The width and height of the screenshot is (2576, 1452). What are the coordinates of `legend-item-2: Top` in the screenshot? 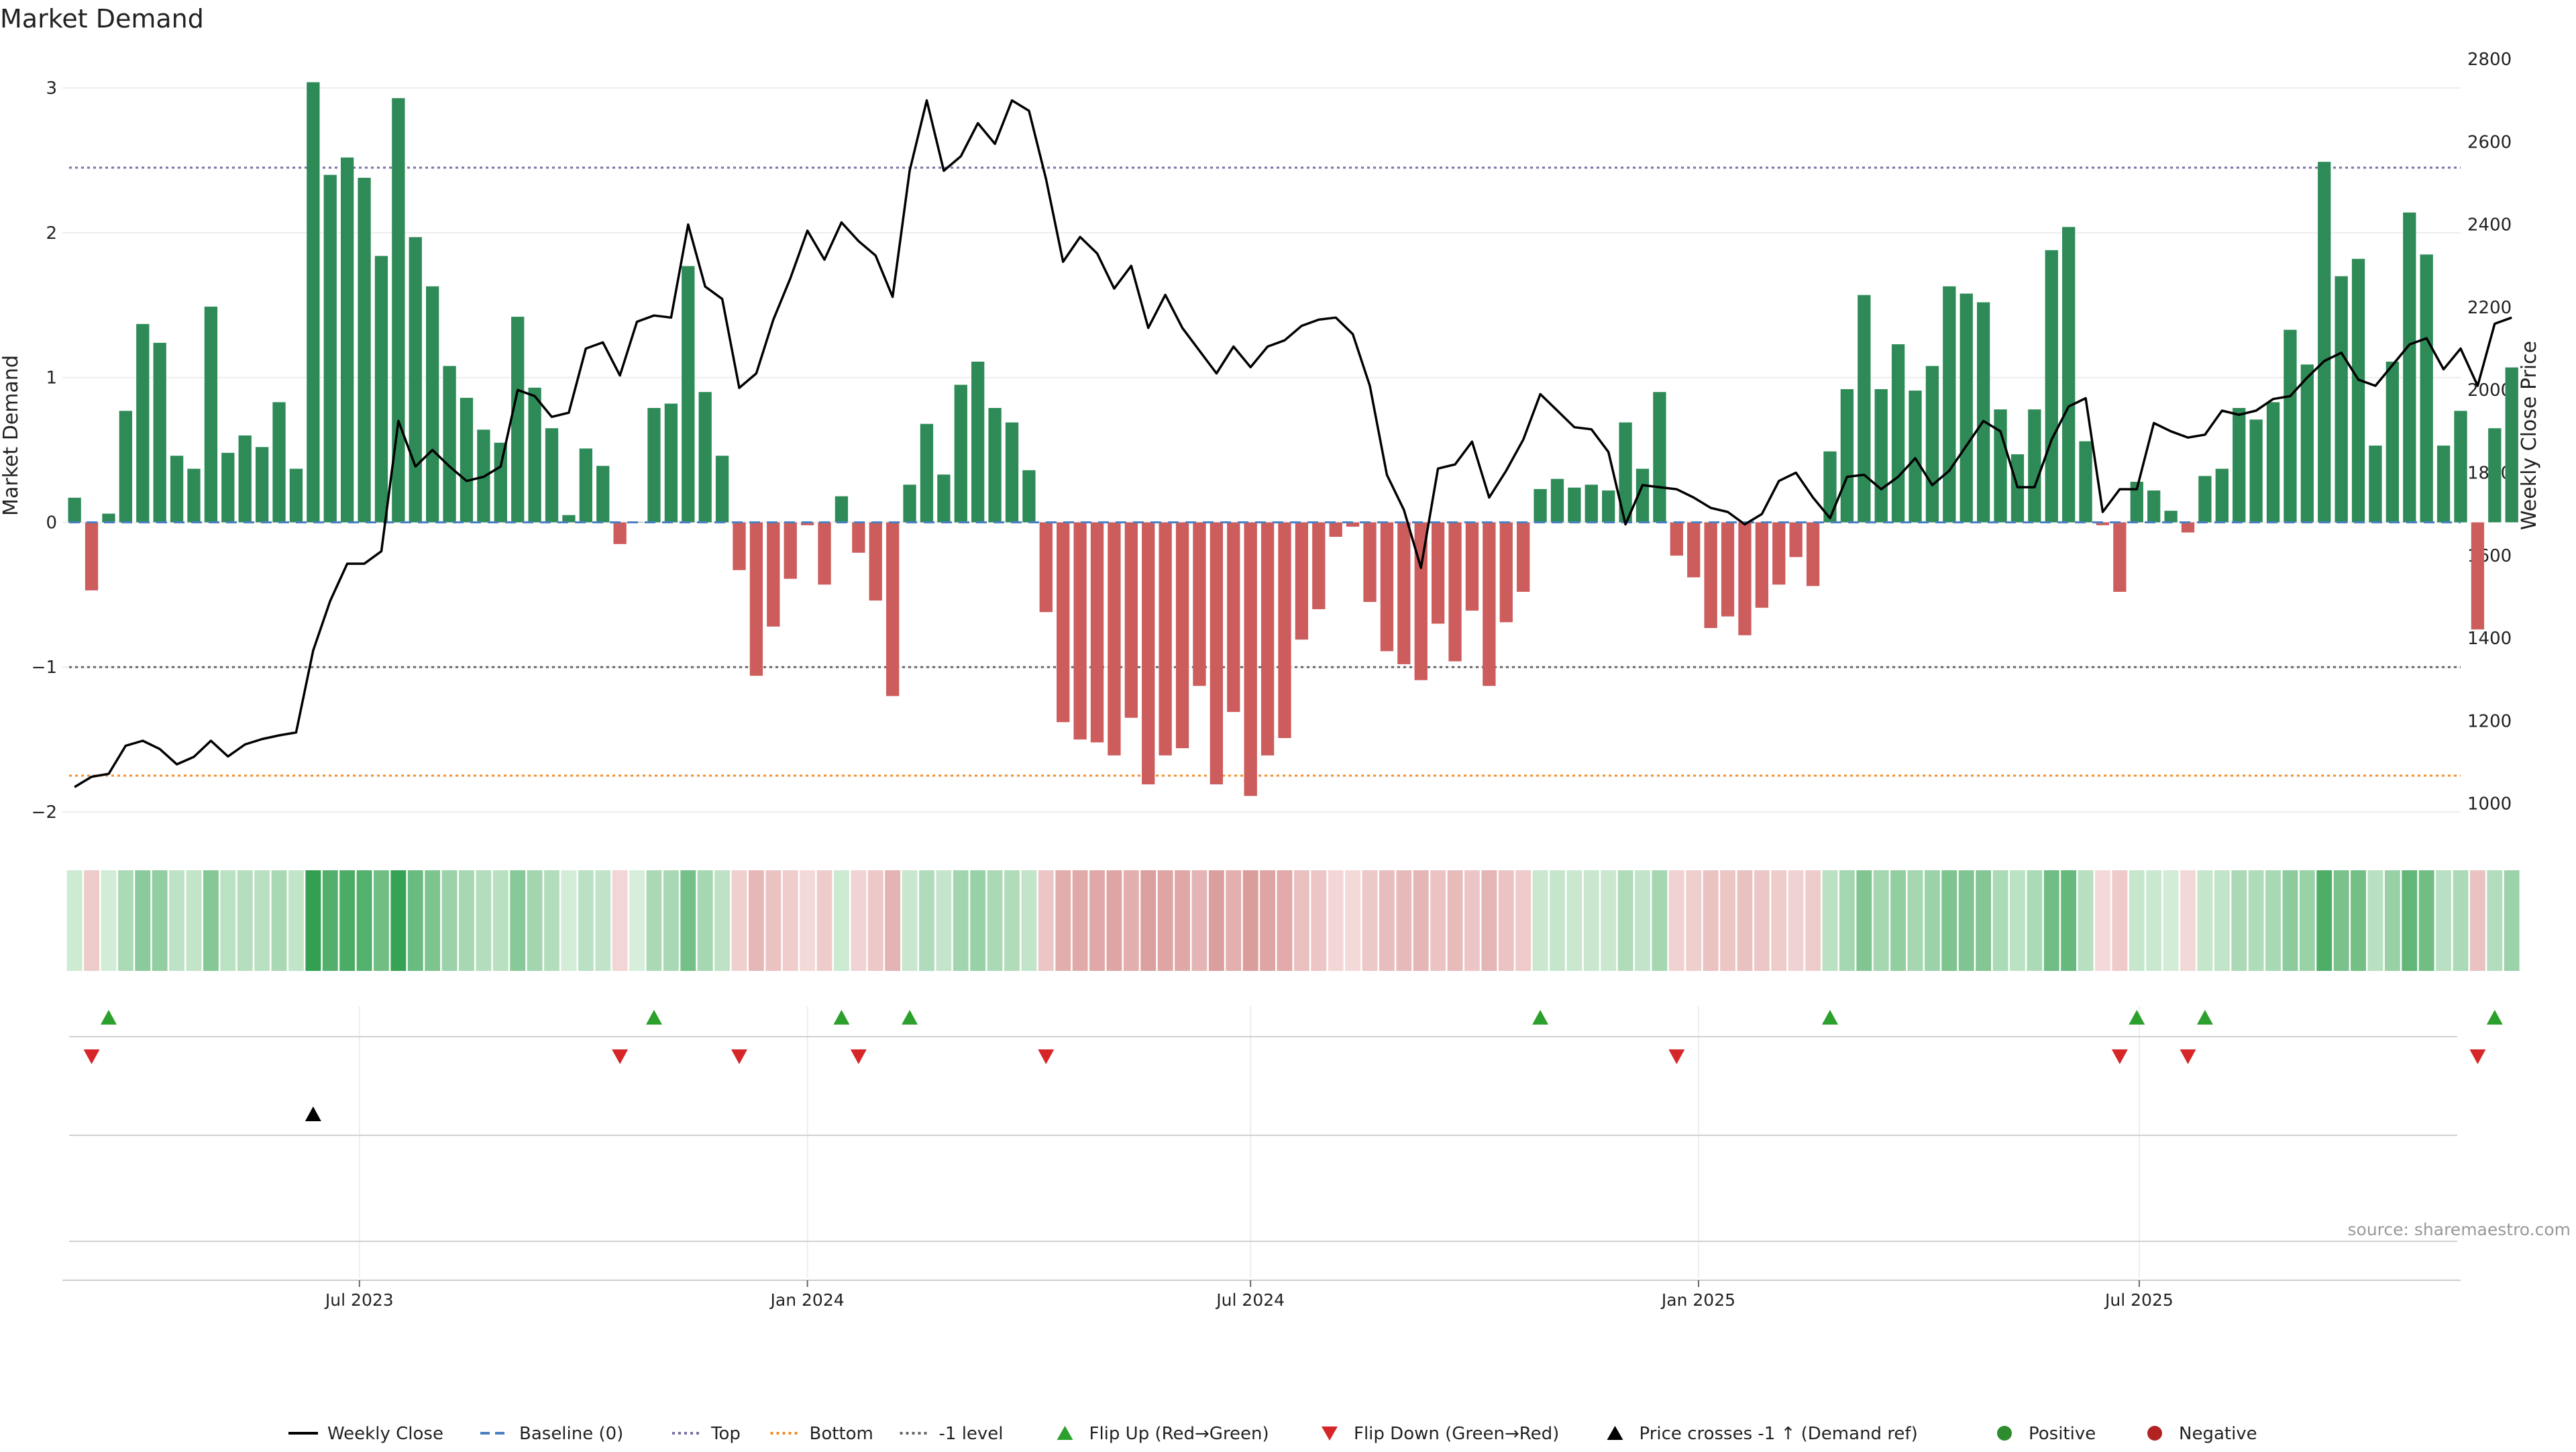 It's located at (706, 1434).